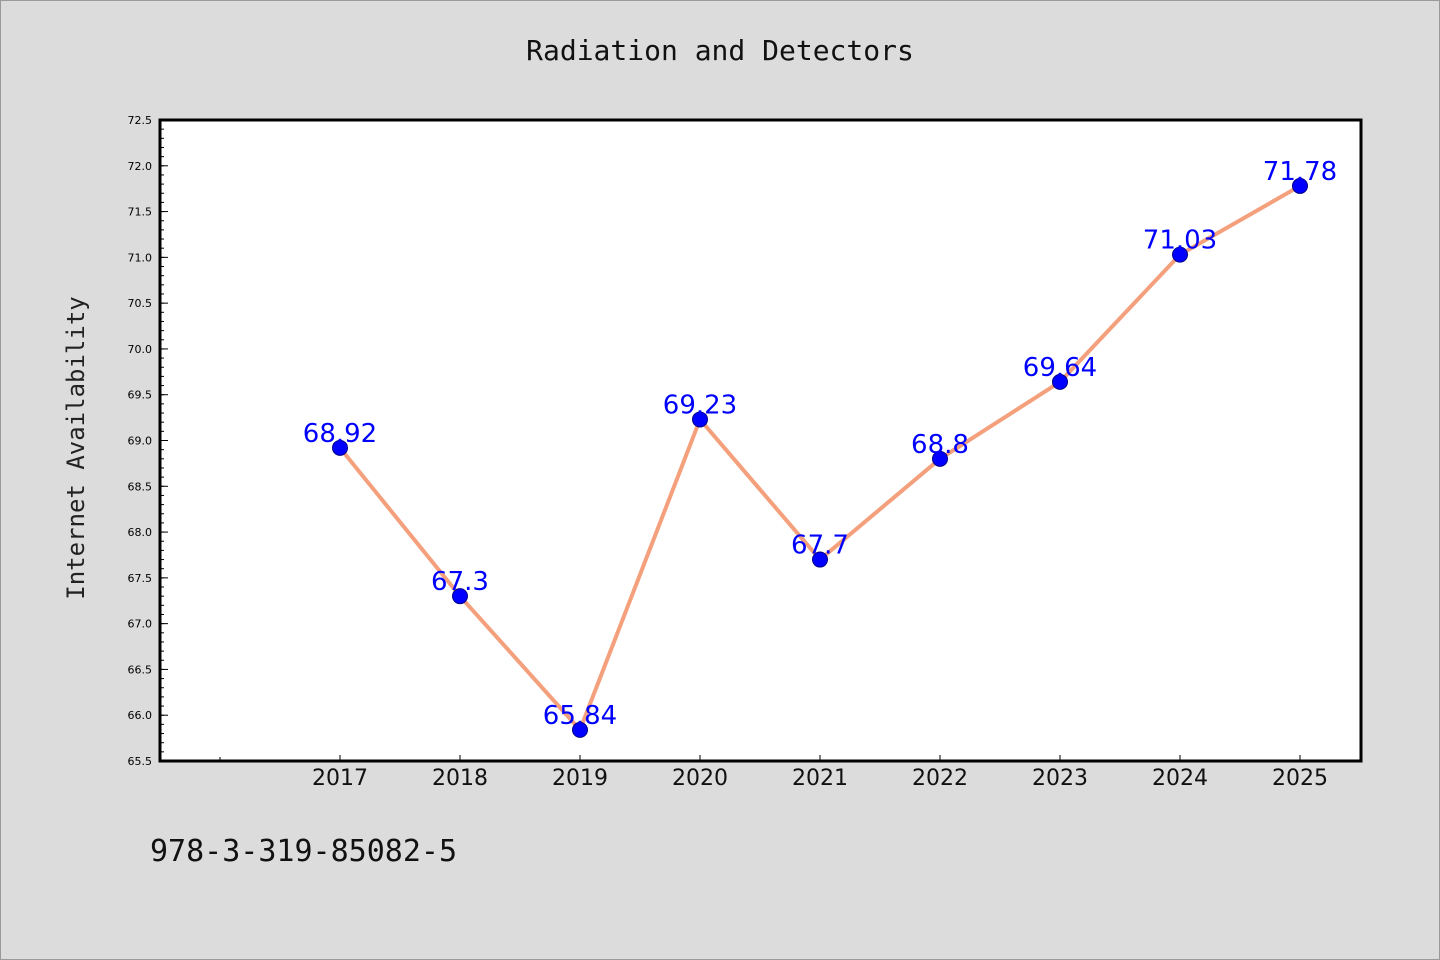  I want to click on y-tick-label: 72.5, so click(140, 120).